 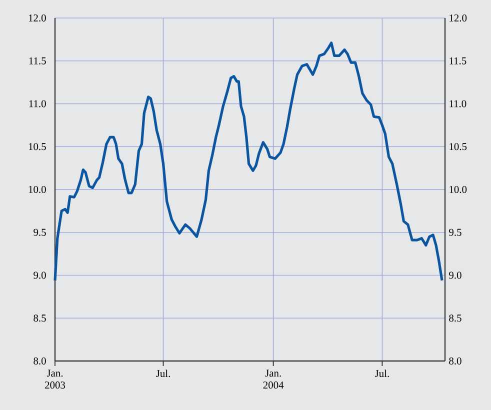 I want to click on y-tick-label: 11.5, so click(x=37, y=60).